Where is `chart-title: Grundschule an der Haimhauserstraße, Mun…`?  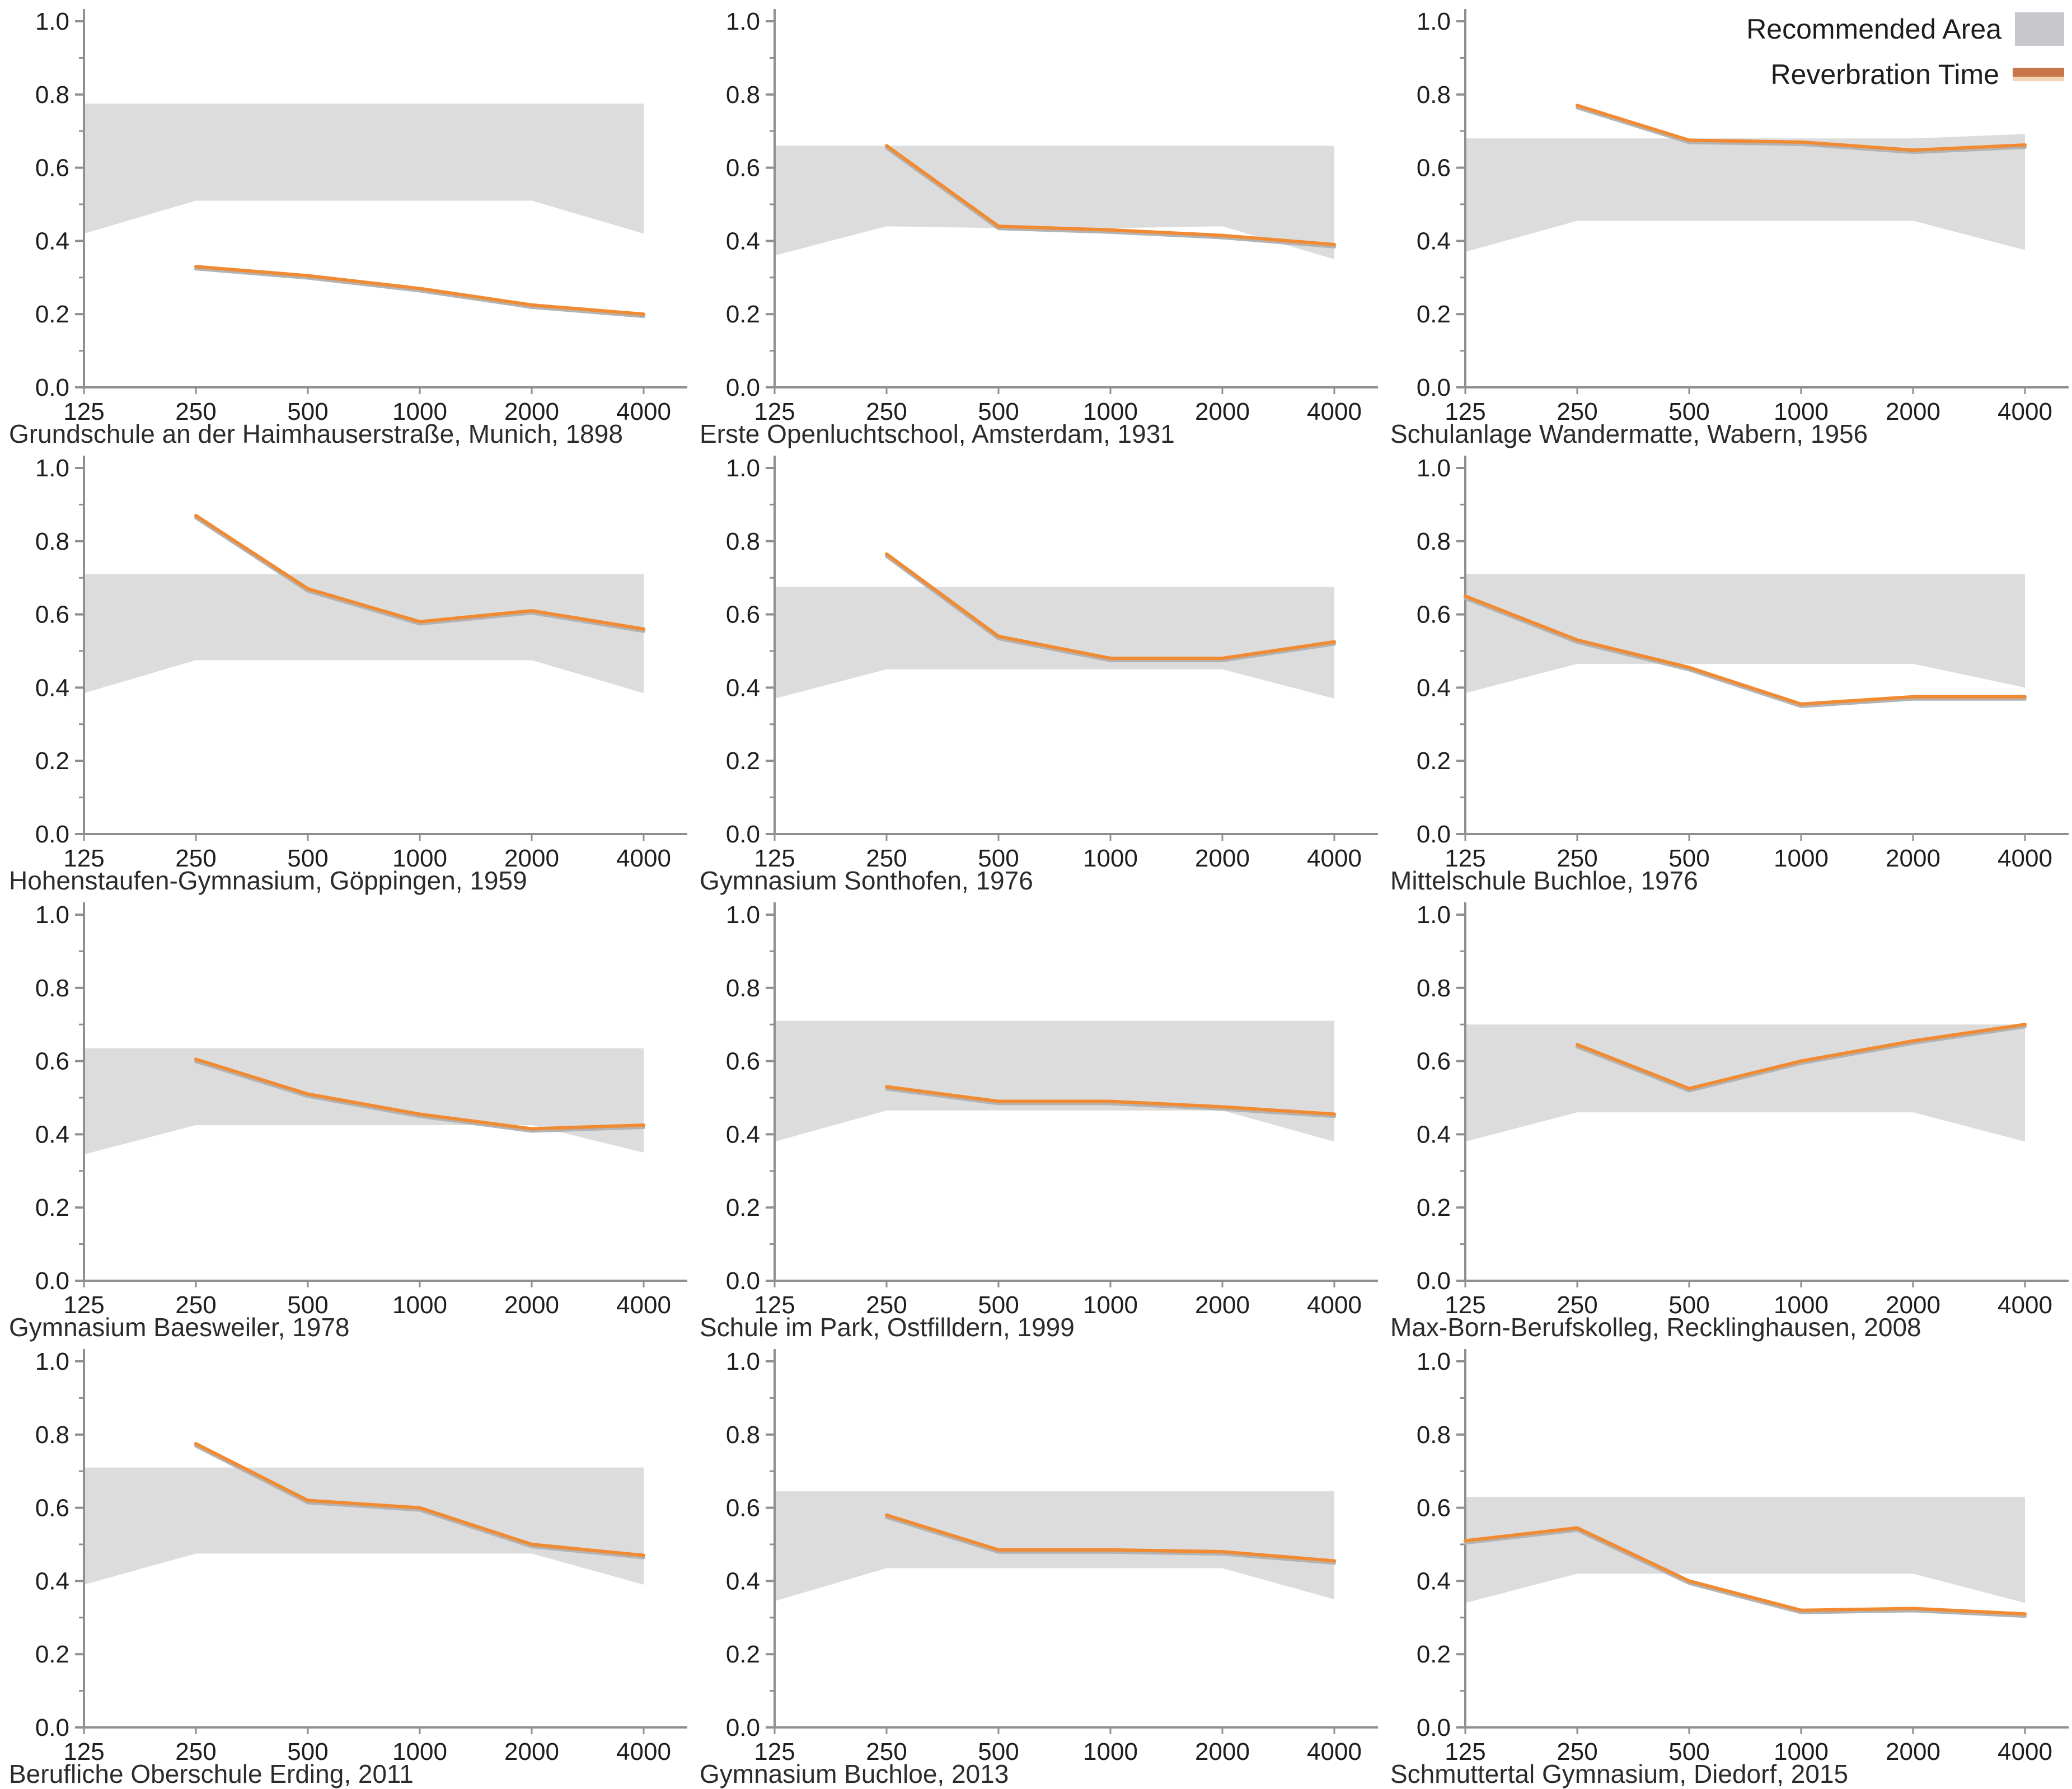
chart-title: Grundschule an der Haimhauserstraße, Mun… is located at coordinates (316, 433).